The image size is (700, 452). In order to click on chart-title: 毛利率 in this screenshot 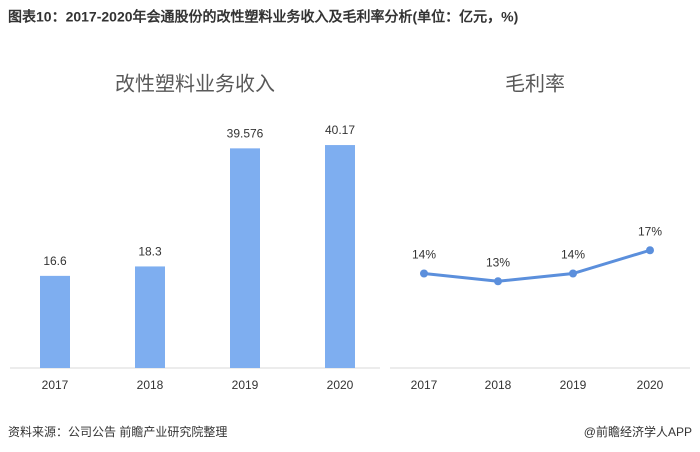, I will do `click(535, 83)`.